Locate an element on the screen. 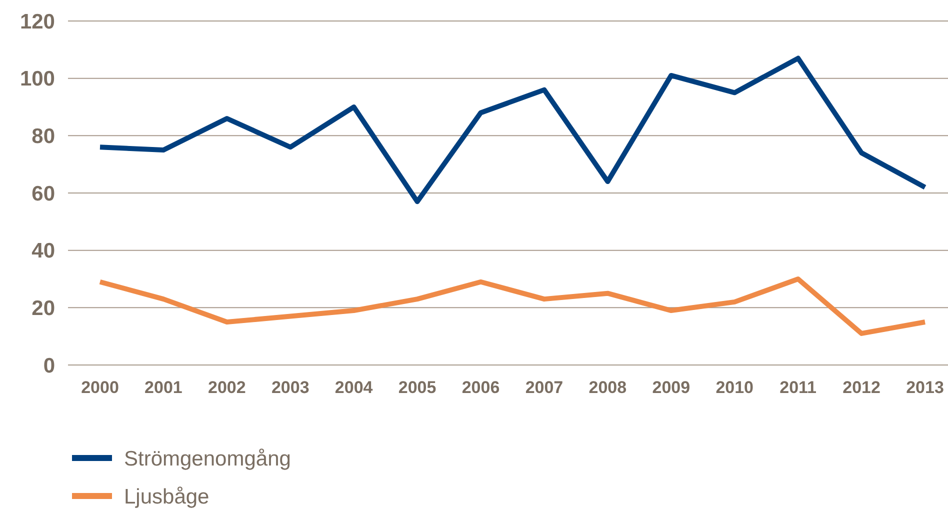 This screenshot has width=948, height=514. y-tick-label: 0 is located at coordinates (49, 366).